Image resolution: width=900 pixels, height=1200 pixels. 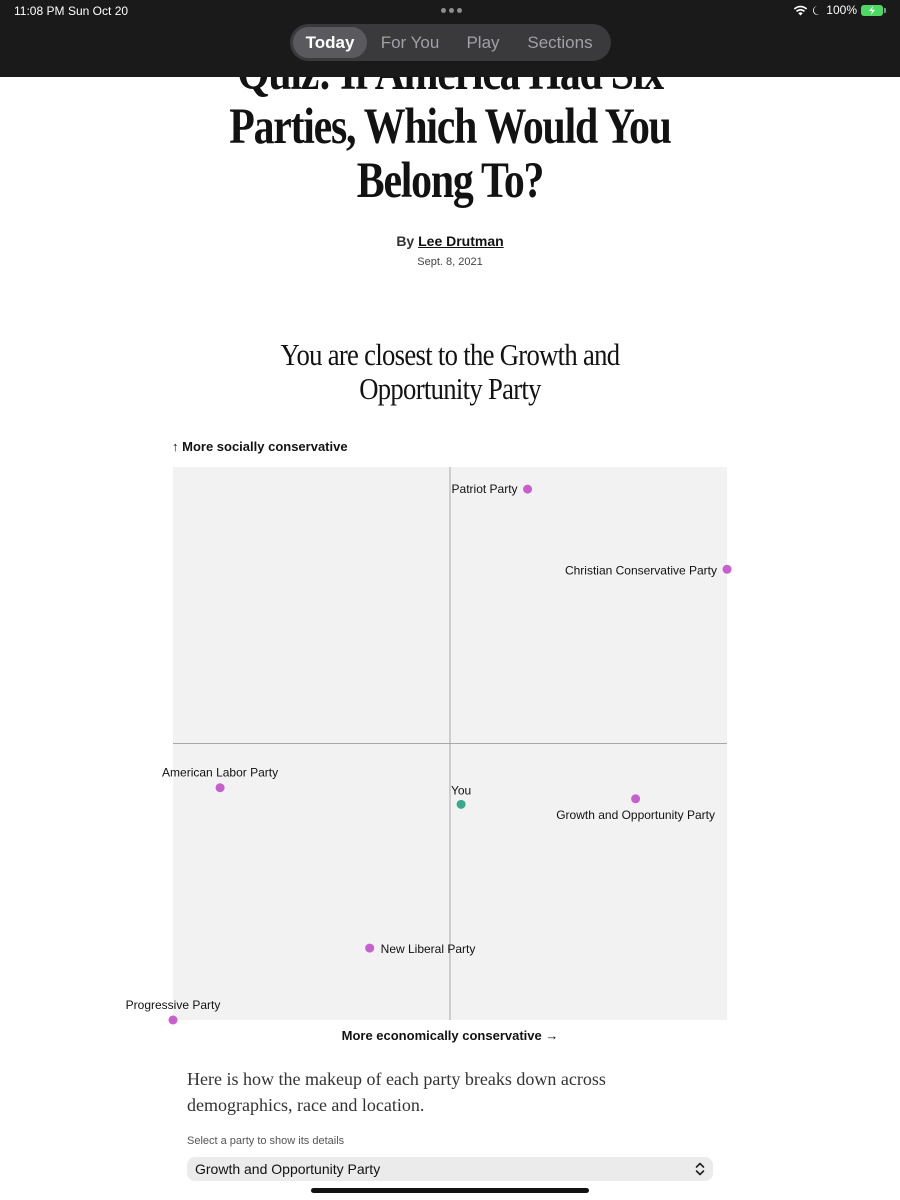 What do you see at coordinates (39, 11) in the screenshot?
I see `status-time: 11:08 PM` at bounding box center [39, 11].